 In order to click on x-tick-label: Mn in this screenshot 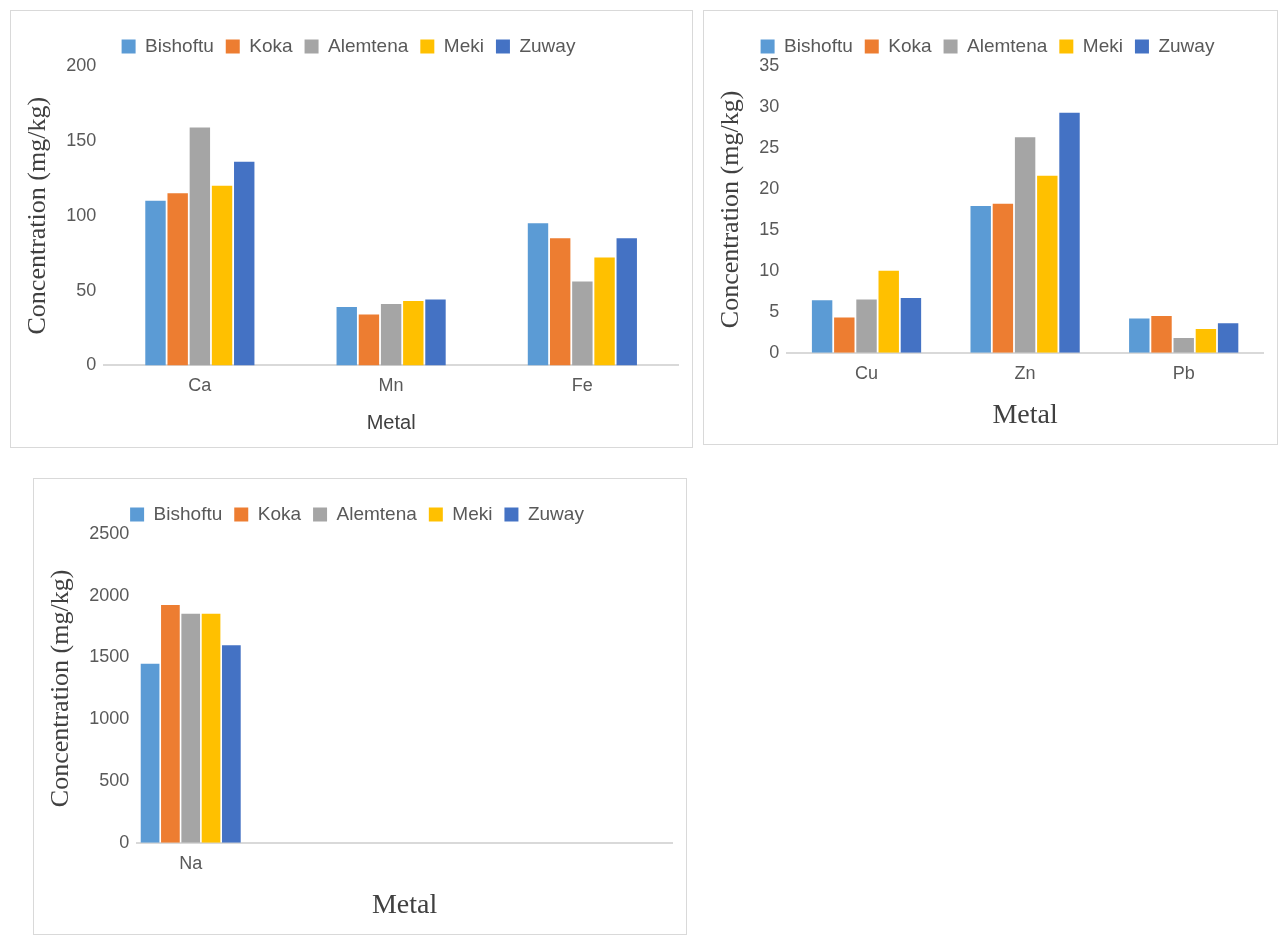, I will do `click(391, 385)`.